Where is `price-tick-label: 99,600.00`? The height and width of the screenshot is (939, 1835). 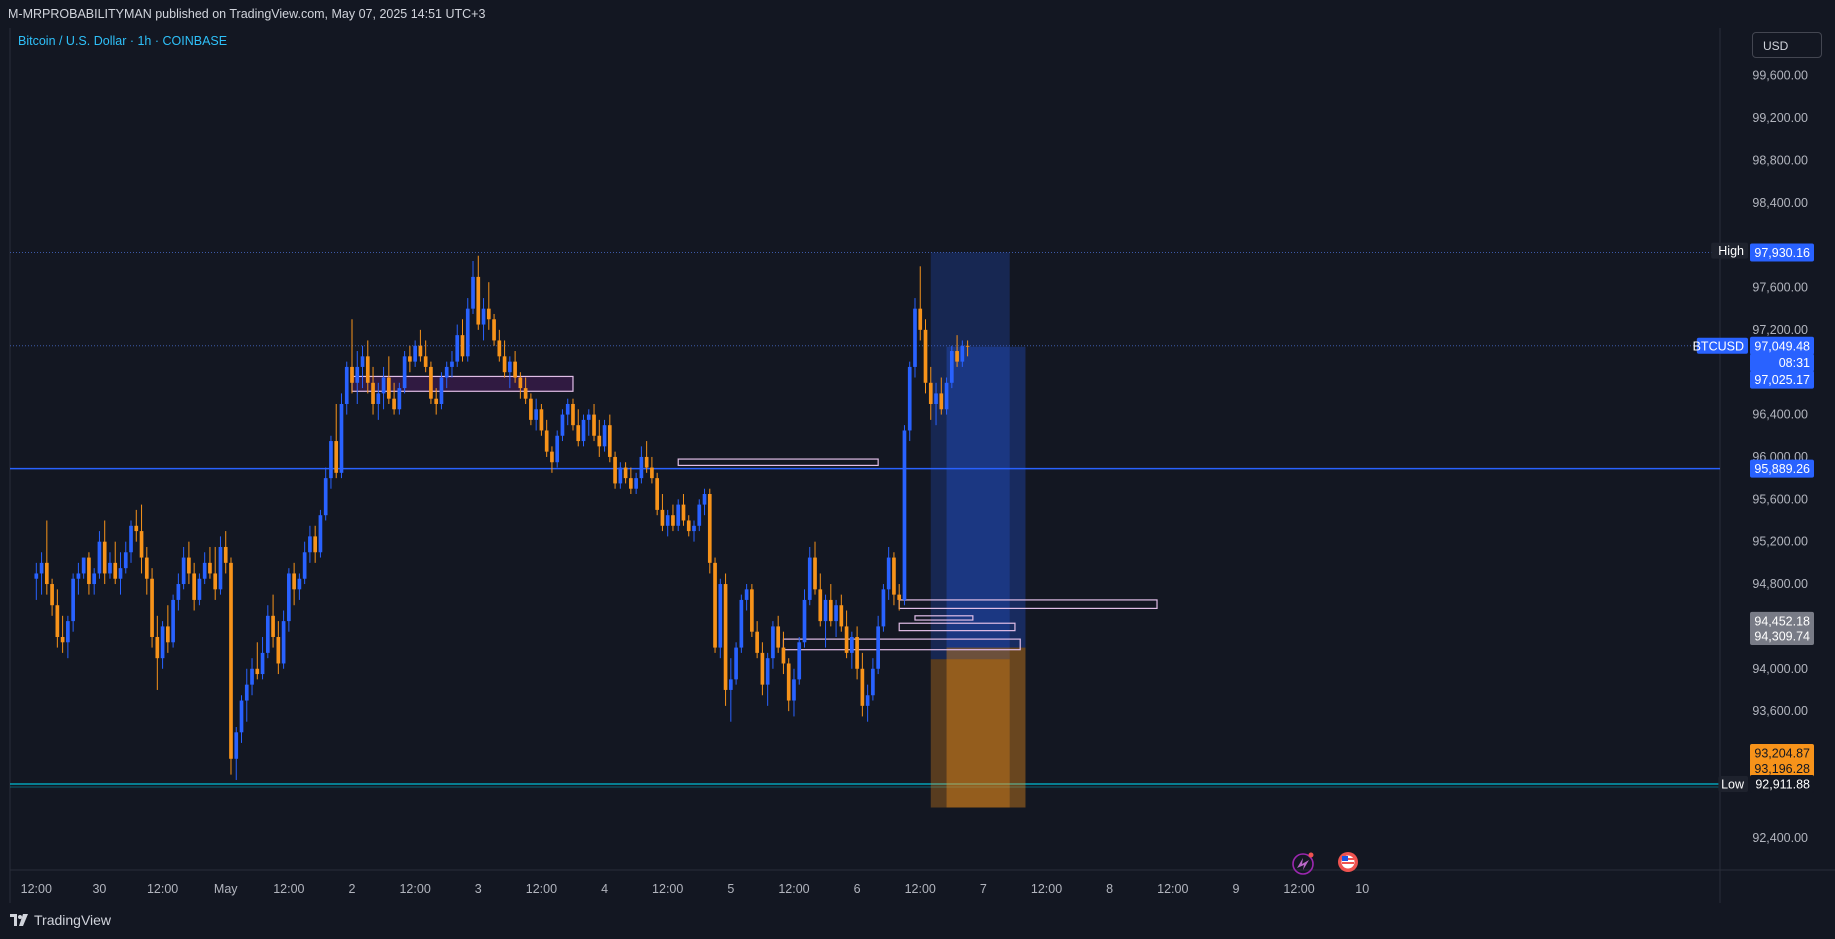 price-tick-label: 99,600.00 is located at coordinates (1780, 76).